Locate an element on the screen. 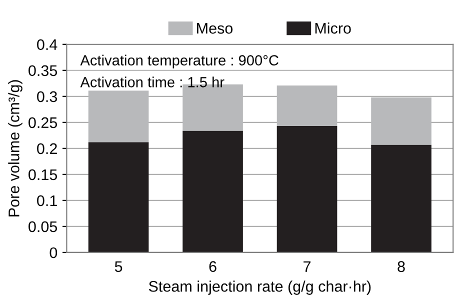 Image resolution: width=460 pixels, height=306 pixels. y-tick-label: 0.05 is located at coordinates (43, 226).